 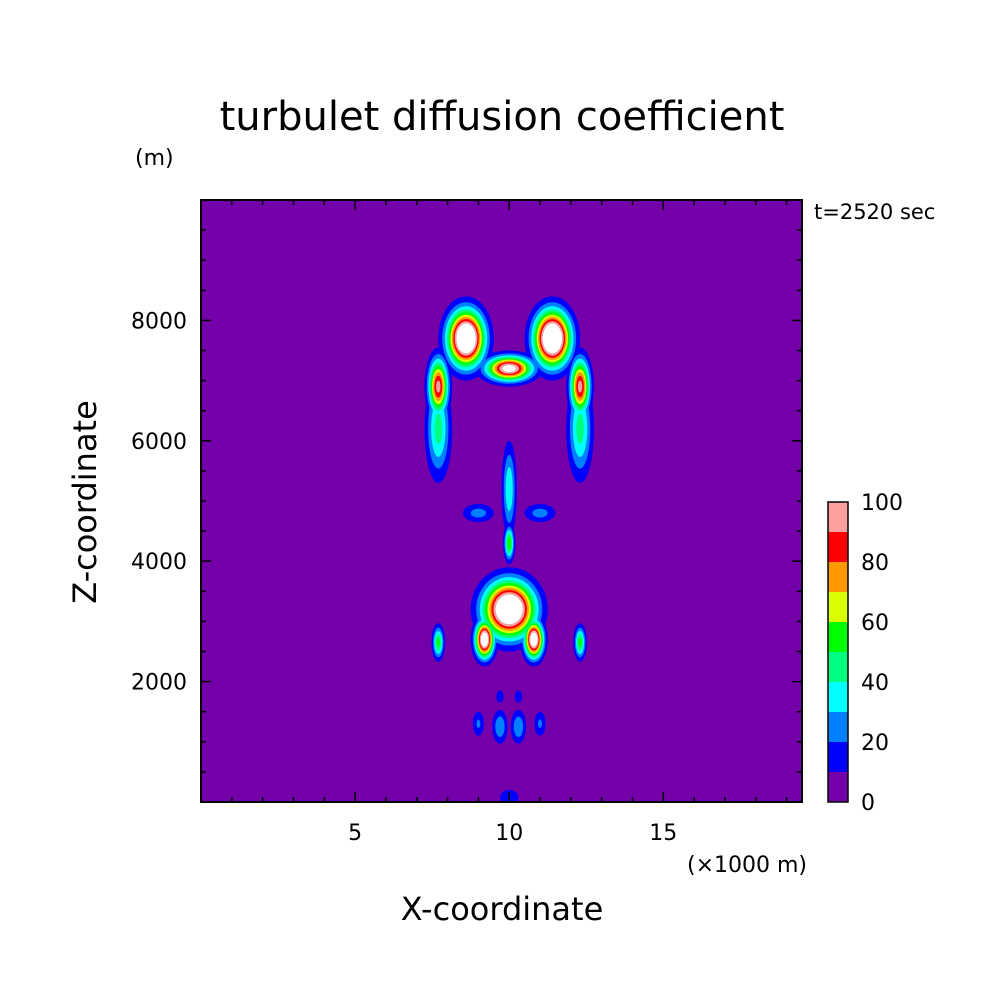 What do you see at coordinates (159, 562) in the screenshot?
I see `y-tick-label: 4000` at bounding box center [159, 562].